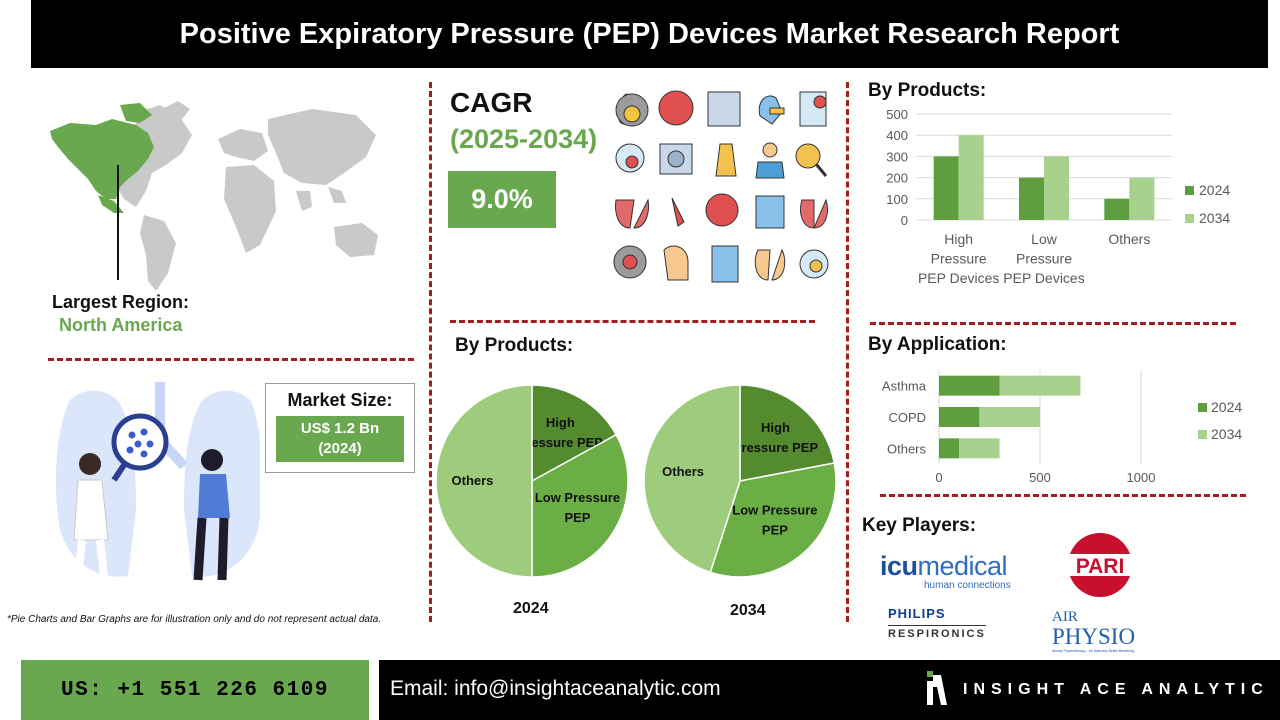 The image size is (1280, 720). What do you see at coordinates (430, 352) in the screenshot?
I see `divider-vertical-left` at bounding box center [430, 352].